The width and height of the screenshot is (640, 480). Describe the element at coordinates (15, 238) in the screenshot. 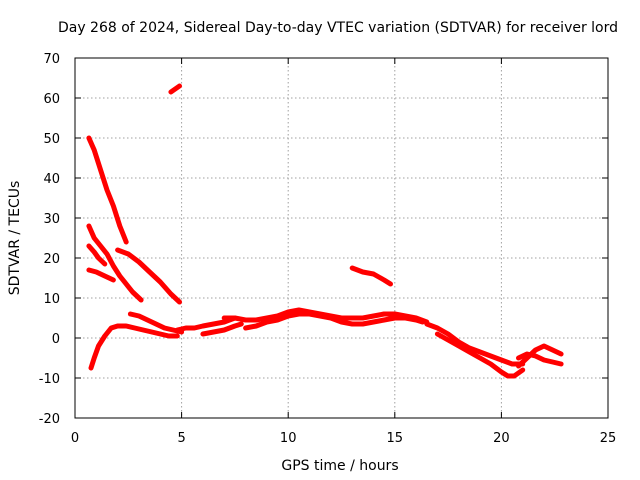

I see `y-axis-label: SDTVAR / TECUs` at that location.